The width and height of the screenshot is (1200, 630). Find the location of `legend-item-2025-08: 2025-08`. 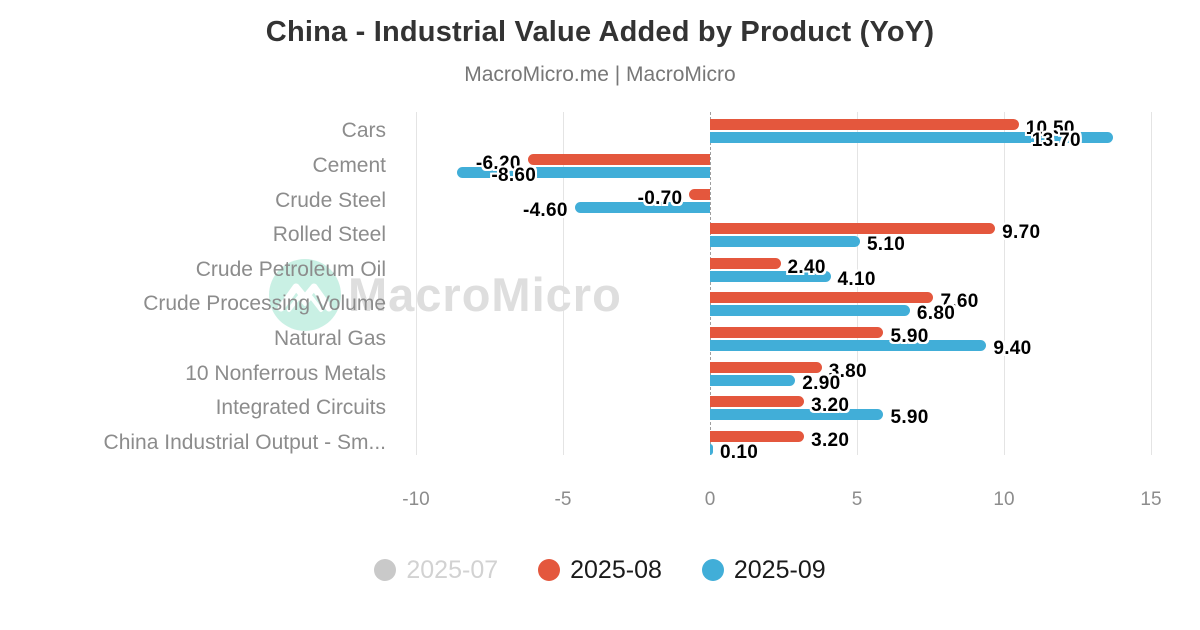

legend-item-2025-08: 2025-08 is located at coordinates (600, 570).